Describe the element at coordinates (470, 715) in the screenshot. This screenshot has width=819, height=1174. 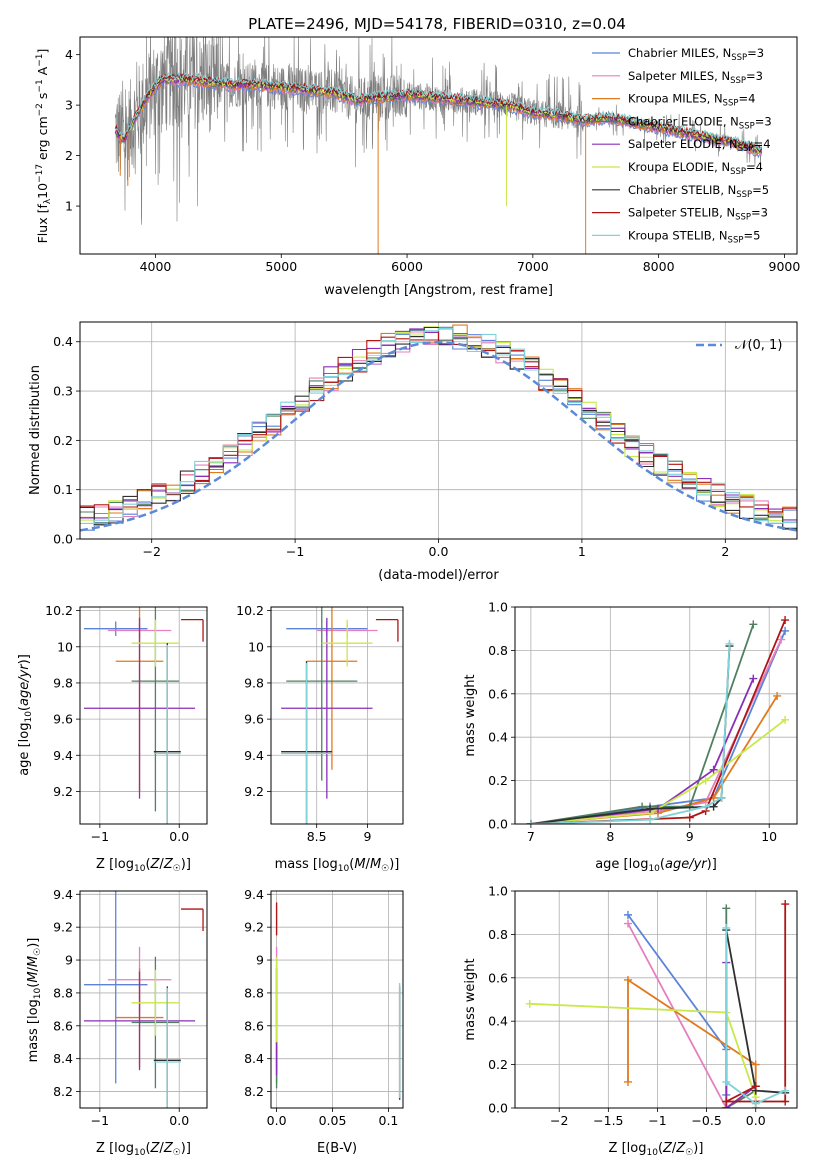
I see `mass-weight-vs-age-ylabel: mass weight` at that location.